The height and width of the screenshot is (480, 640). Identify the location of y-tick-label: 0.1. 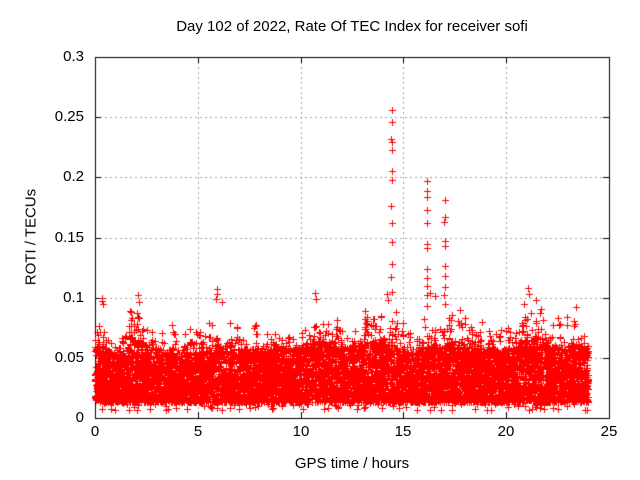
(73, 297).